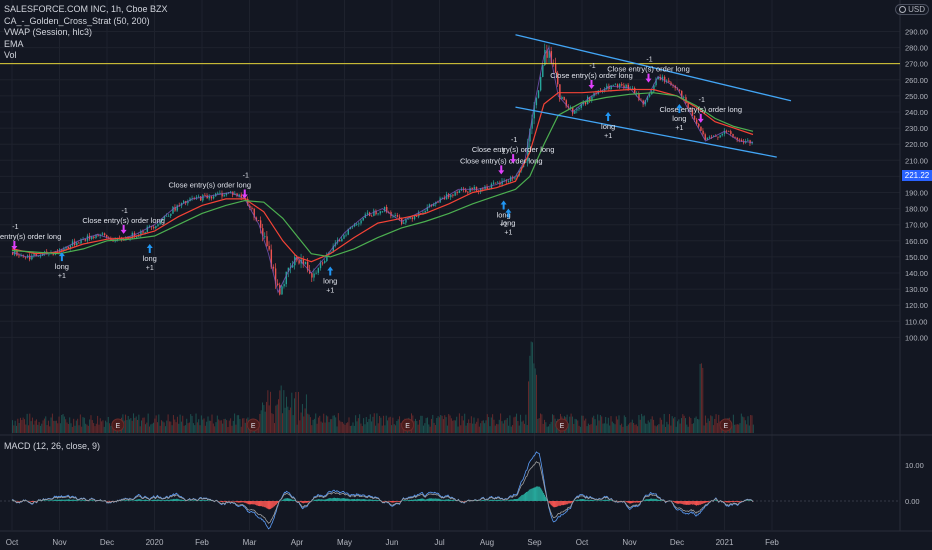 This screenshot has height=550, width=932. Describe the element at coordinates (916, 305) in the screenshot. I see `price-tick-label: 120.00` at that location.